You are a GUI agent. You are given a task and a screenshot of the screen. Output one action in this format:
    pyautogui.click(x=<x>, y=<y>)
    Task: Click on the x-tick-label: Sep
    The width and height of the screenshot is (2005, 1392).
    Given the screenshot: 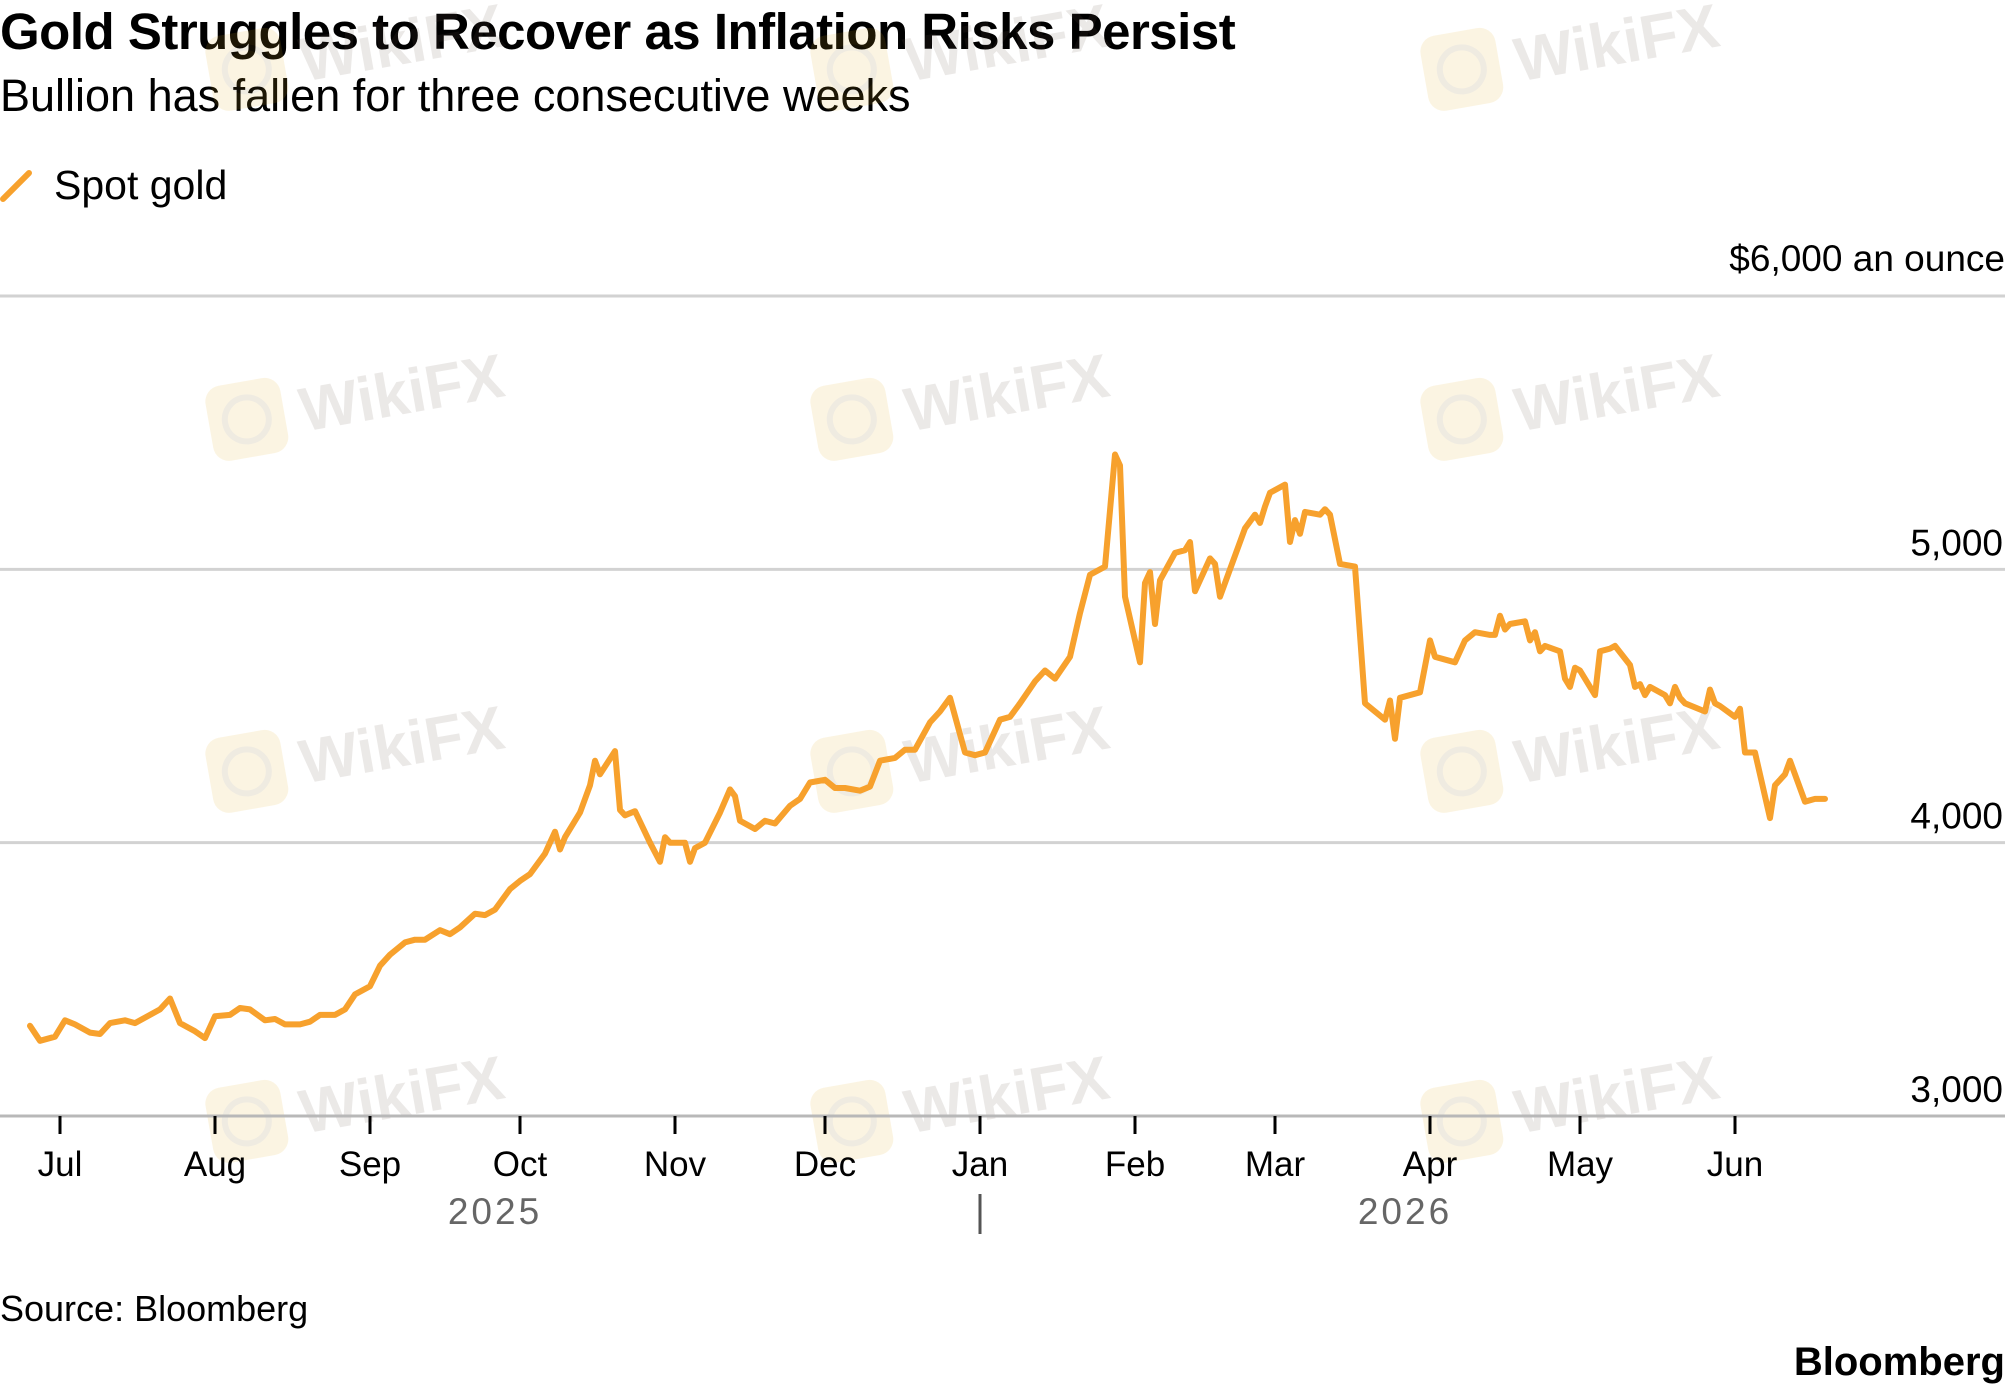 What is the action you would take?
    pyautogui.click(x=370, y=1164)
    